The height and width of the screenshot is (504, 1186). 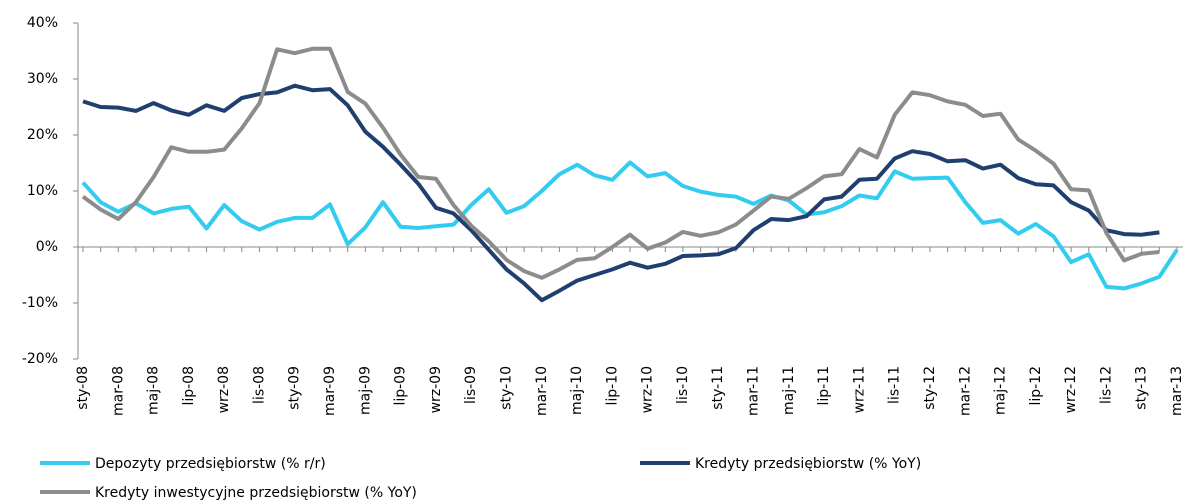 I want to click on x-tick-label: sty-10, so click(x=506, y=388).